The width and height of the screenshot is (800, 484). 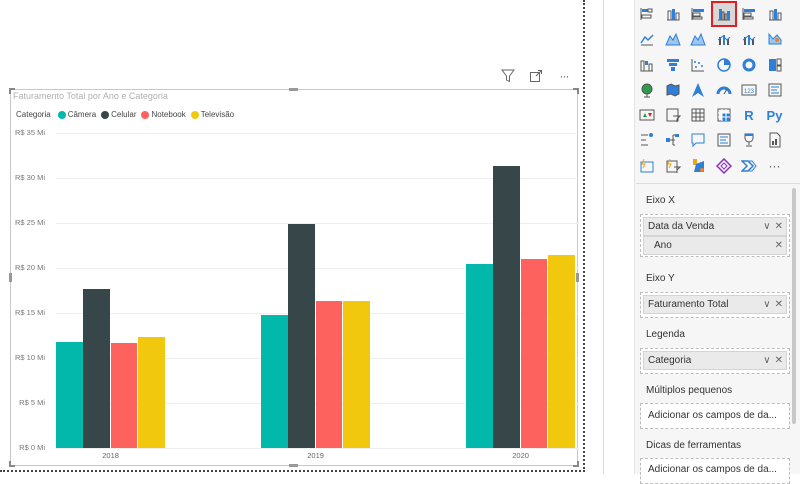 What do you see at coordinates (698, 115) in the screenshot?
I see `table-icon` at bounding box center [698, 115].